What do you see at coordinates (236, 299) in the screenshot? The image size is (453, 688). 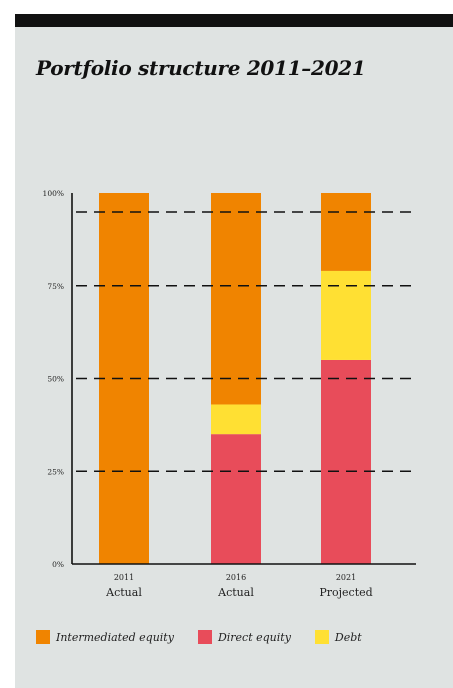 I see `bar-segment-intermediated-equity-2016` at bounding box center [236, 299].